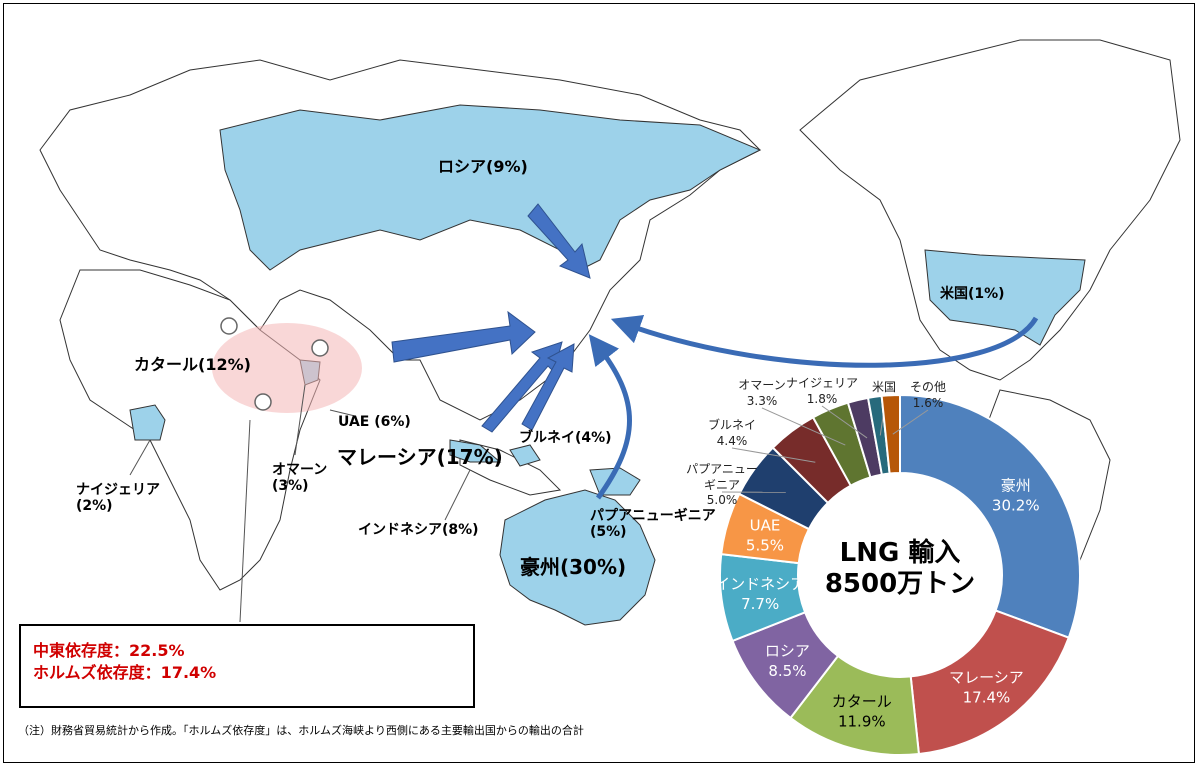 The width and height of the screenshot is (1200, 768). What do you see at coordinates (565, 438) in the screenshot?
I see `label-brunei: ブルネイ(4%)` at bounding box center [565, 438].